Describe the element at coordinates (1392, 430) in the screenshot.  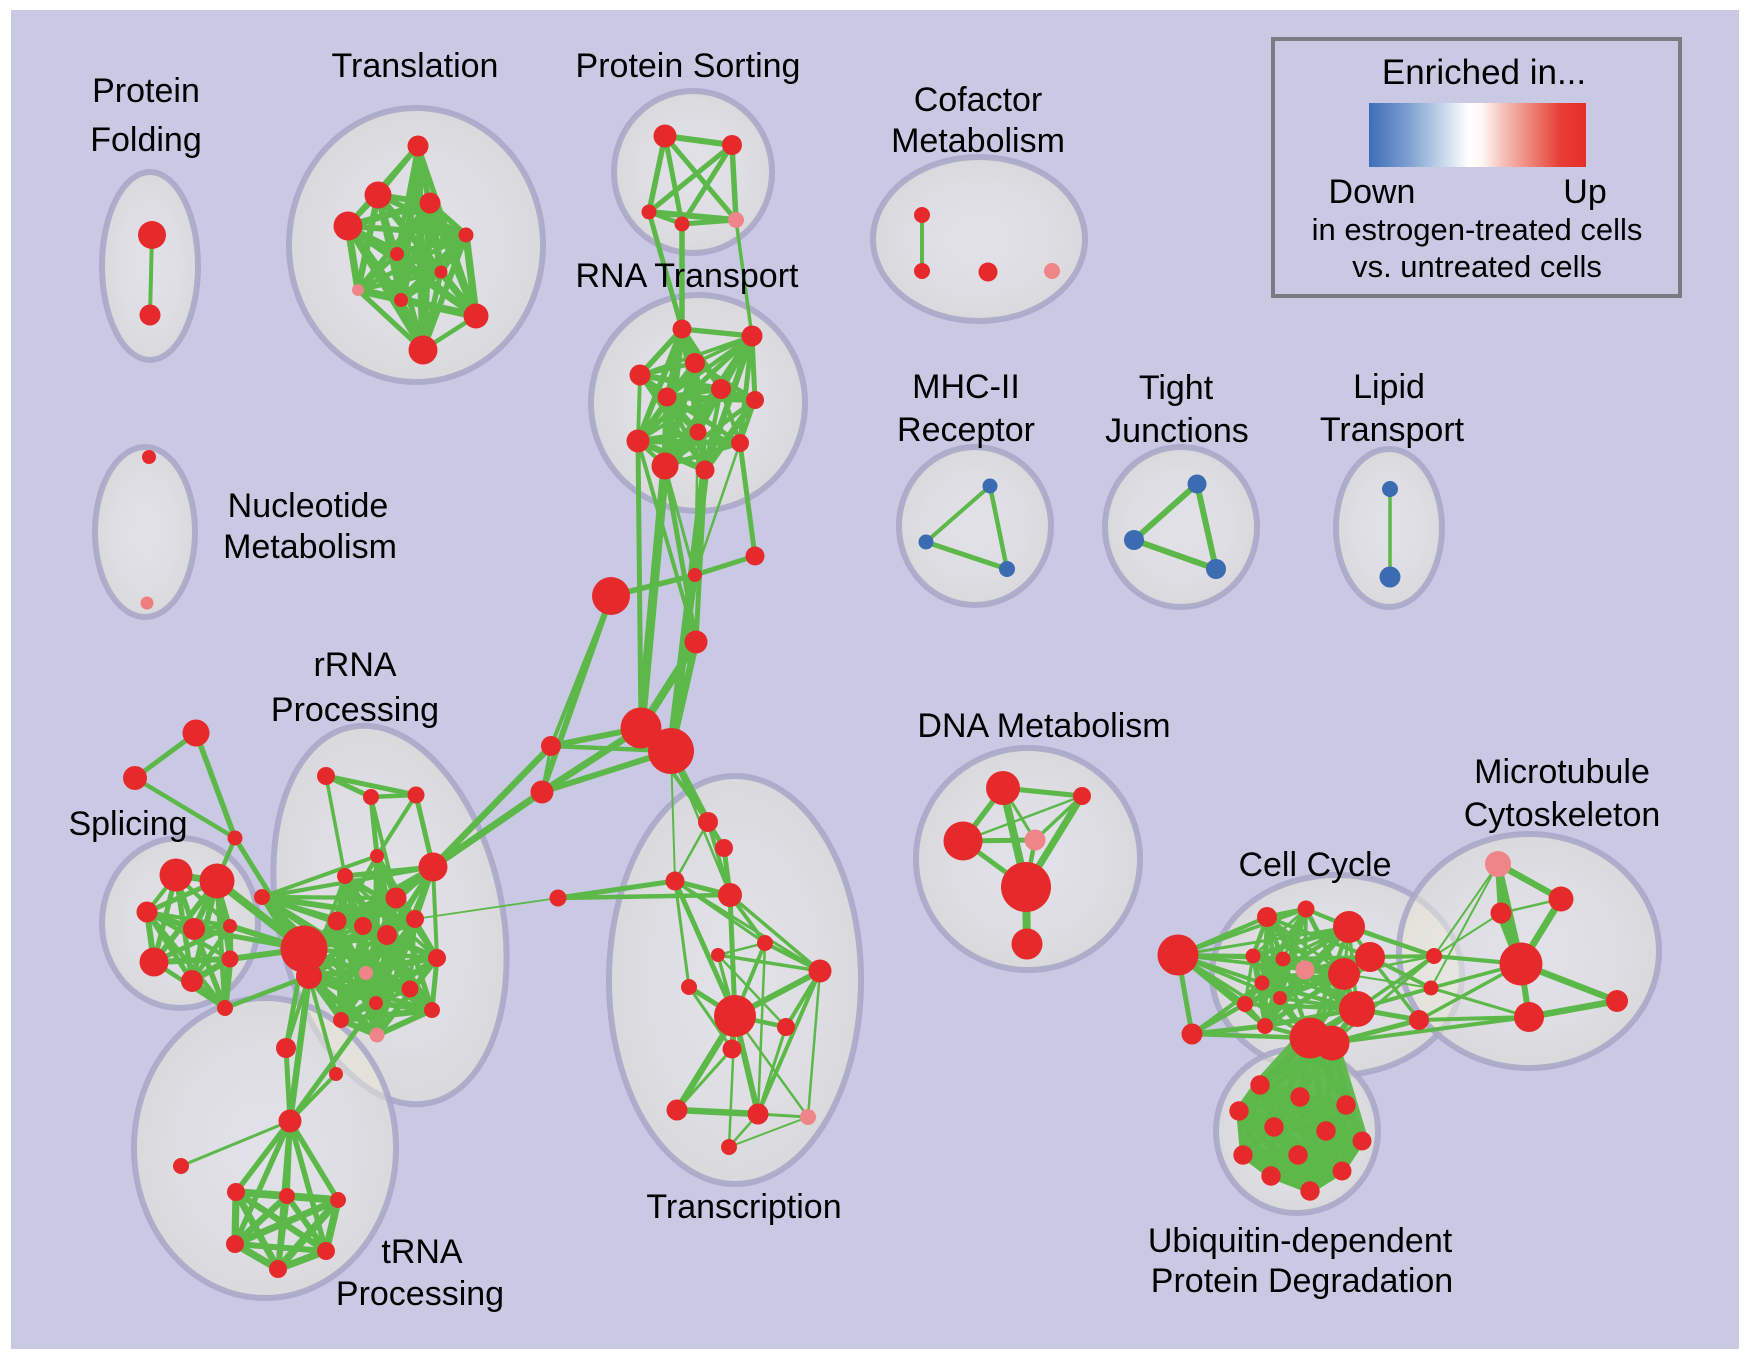
I see `svg-text: Transport` at that location.